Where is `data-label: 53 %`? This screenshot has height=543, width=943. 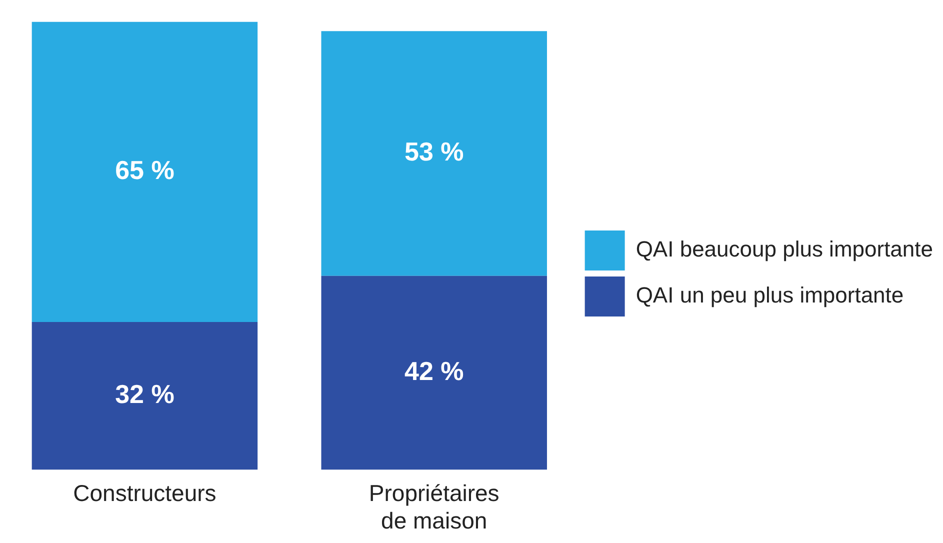 data-label: 53 % is located at coordinates (434, 151).